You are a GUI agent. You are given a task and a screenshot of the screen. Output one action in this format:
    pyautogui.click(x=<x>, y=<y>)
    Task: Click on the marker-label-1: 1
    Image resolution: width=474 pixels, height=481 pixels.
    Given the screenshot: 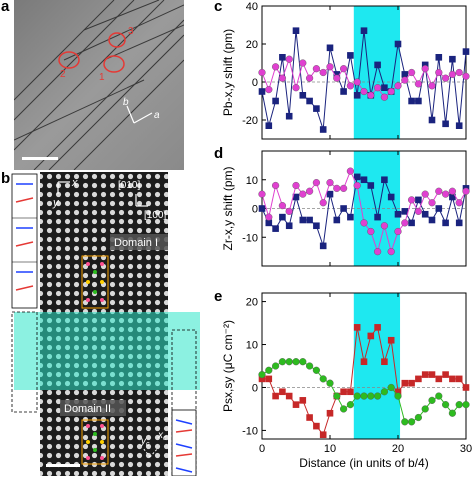 What is the action you would take?
    pyautogui.click(x=102, y=77)
    